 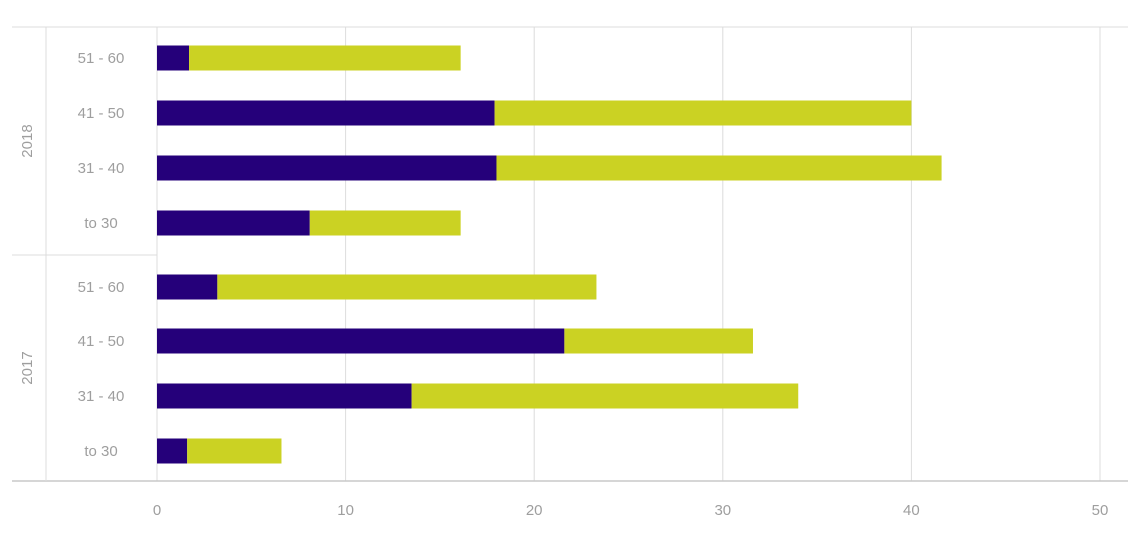 I want to click on x-tick-label: 30, so click(x=722, y=510).